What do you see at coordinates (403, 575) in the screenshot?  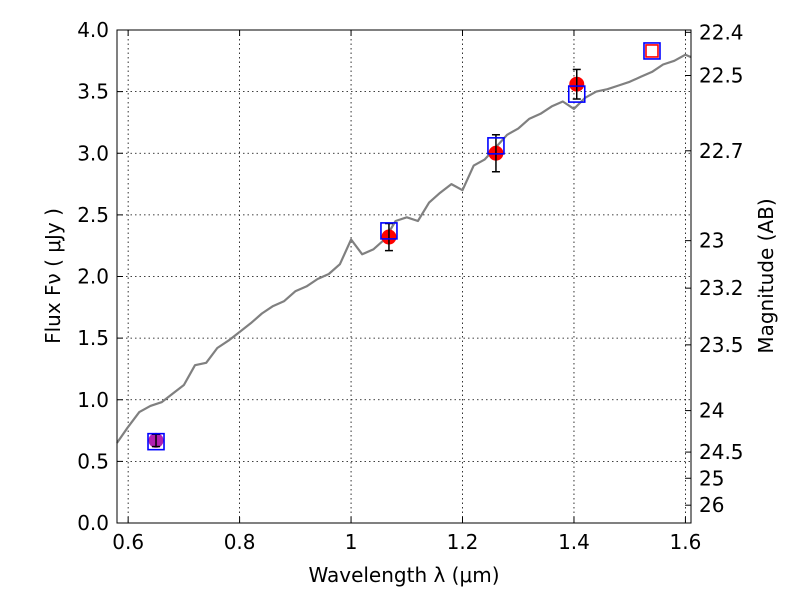 I see `x-axis-label: Wavelength λ (μm)` at bounding box center [403, 575].